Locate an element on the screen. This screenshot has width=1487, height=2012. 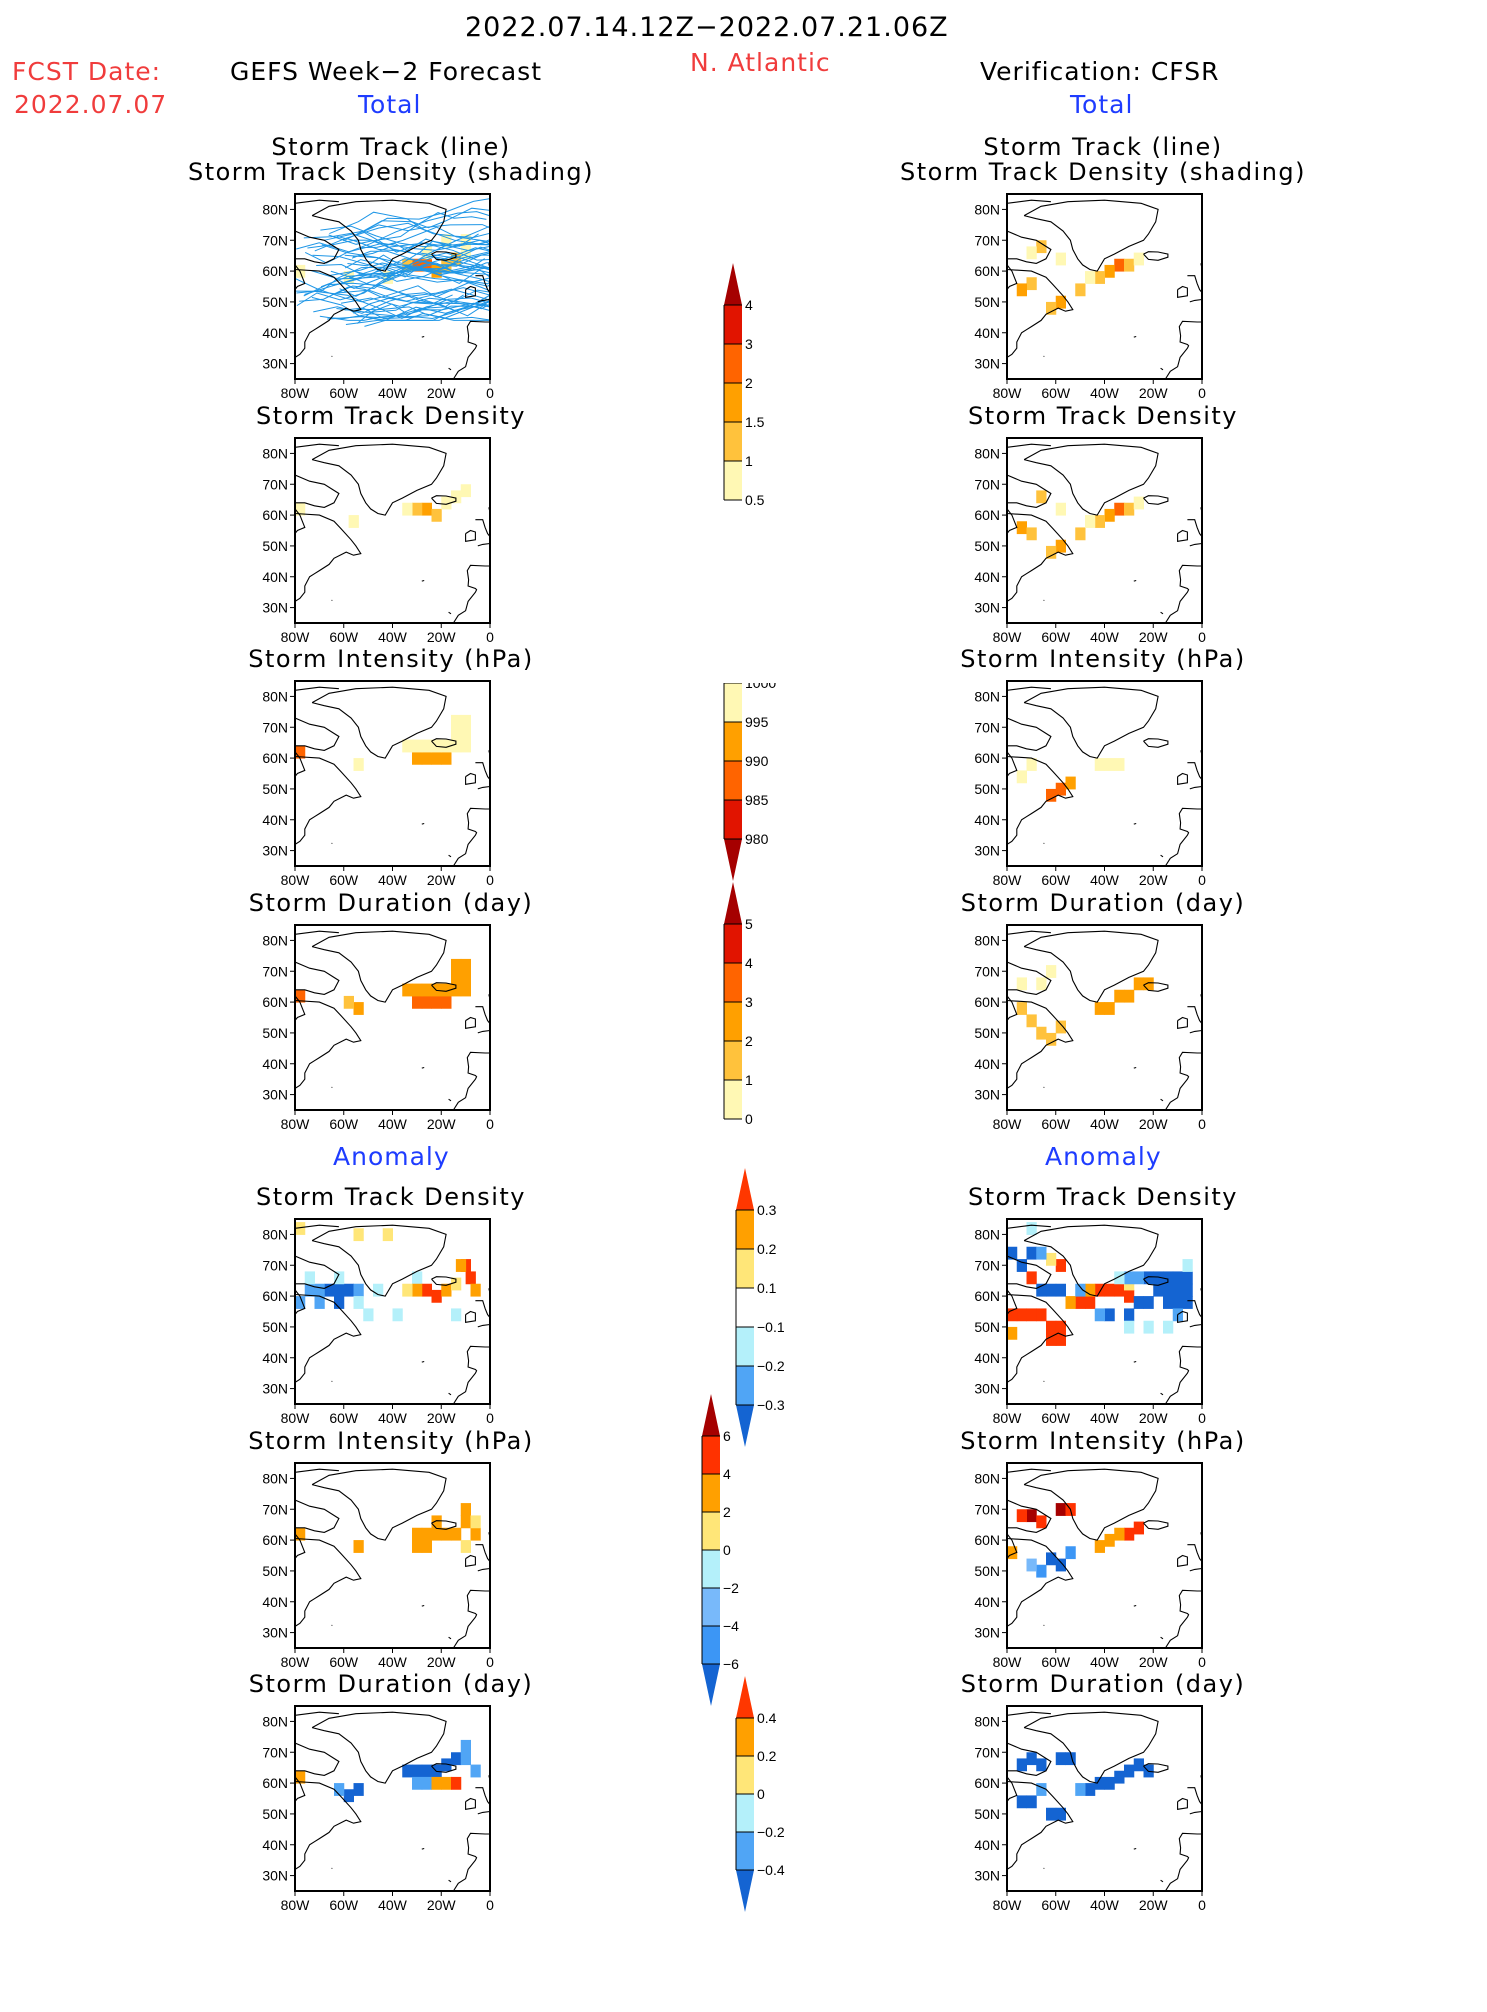
colorbar-arrow-top is located at coordinates (745, 1189).